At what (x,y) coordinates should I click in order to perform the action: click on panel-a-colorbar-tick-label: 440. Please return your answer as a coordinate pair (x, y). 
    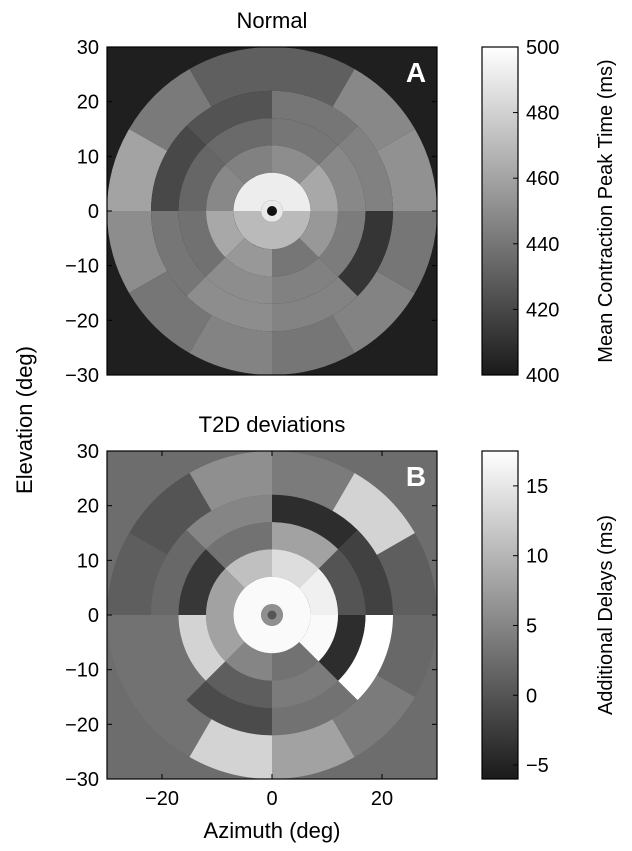
    Looking at the image, I should click on (542, 245).